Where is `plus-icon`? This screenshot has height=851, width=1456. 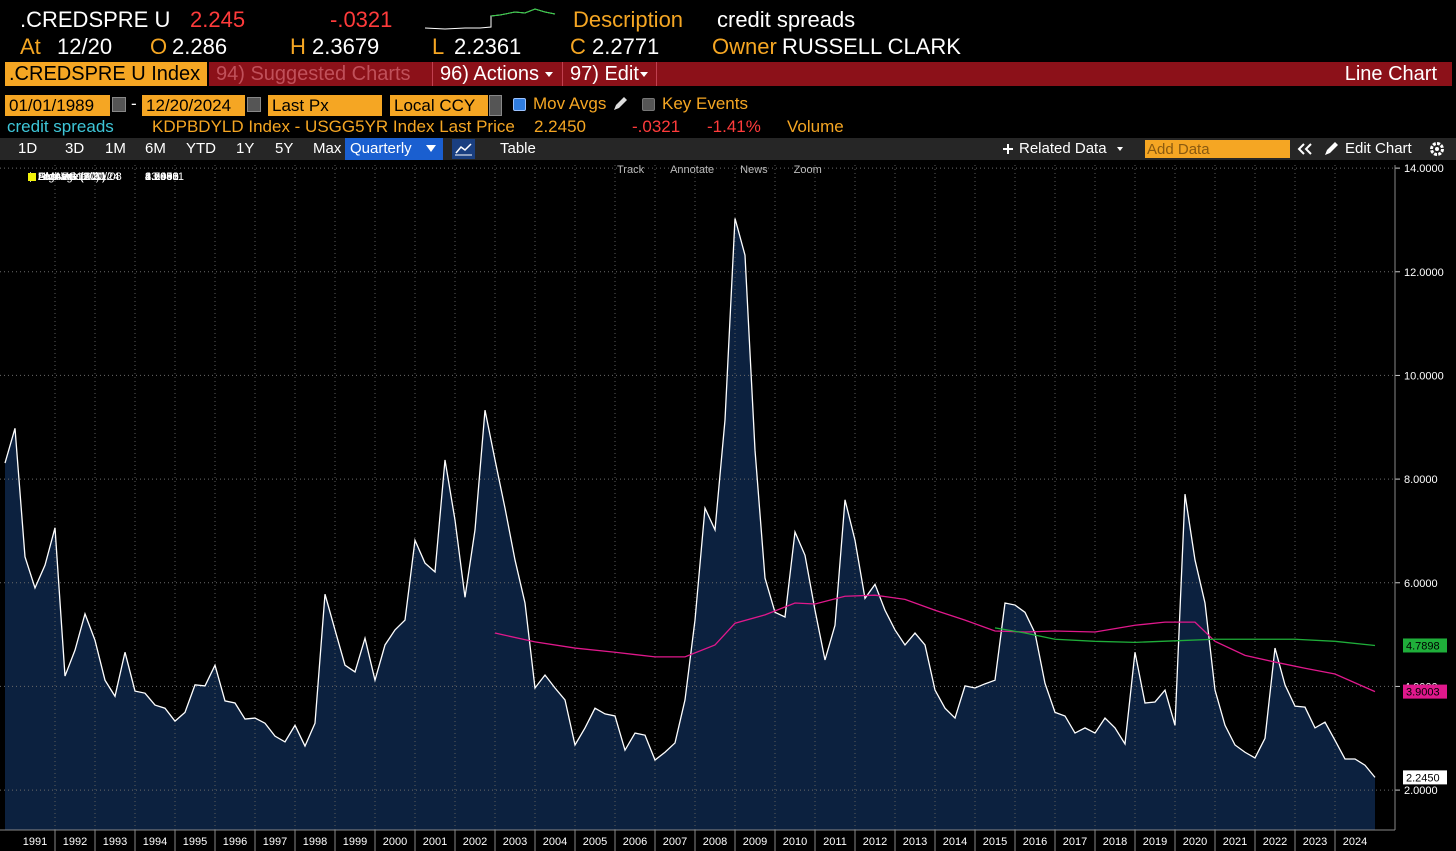 plus-icon is located at coordinates (1008, 149).